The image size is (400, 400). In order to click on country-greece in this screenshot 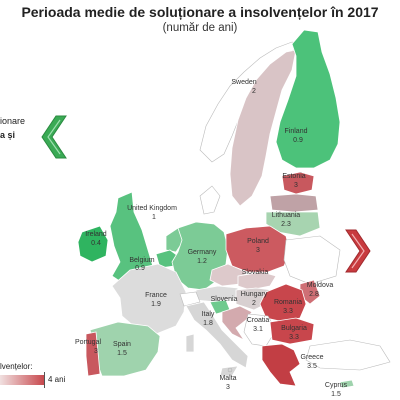, I will do `click(281, 365)`.